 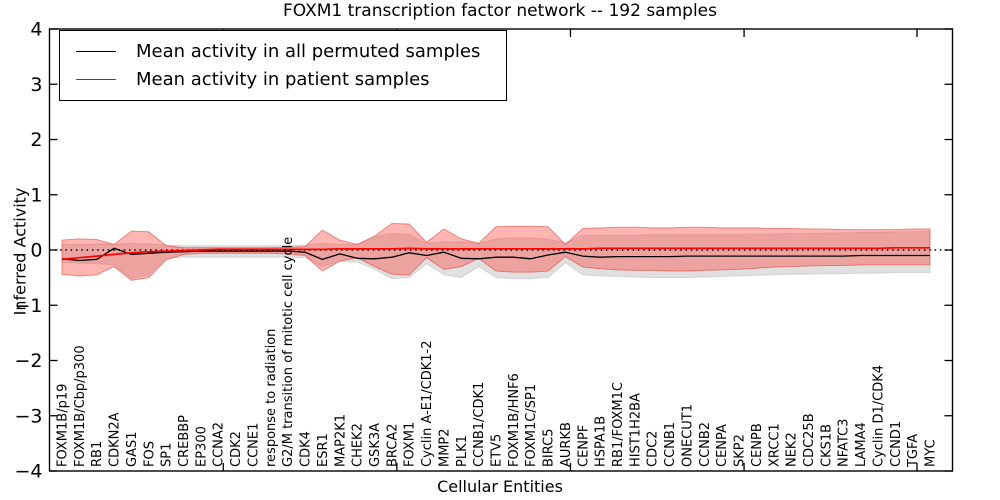 What do you see at coordinates (80, 406) in the screenshot?
I see `x-tick-label: FOXM1B/Cbp/p300` at bounding box center [80, 406].